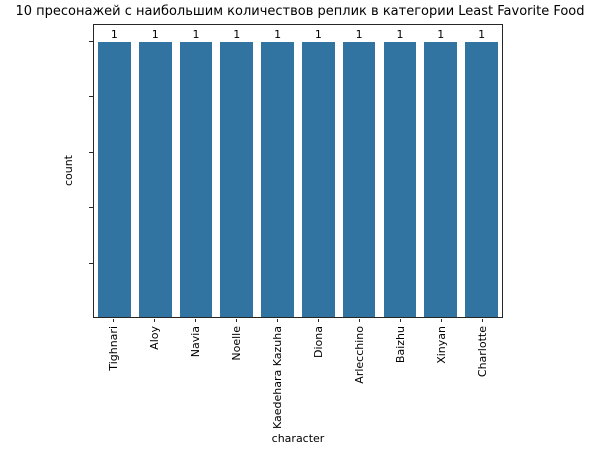 The height and width of the screenshot is (456, 600). Describe the element at coordinates (441, 345) in the screenshot. I see `x-tick-label: Xinyan` at that location.